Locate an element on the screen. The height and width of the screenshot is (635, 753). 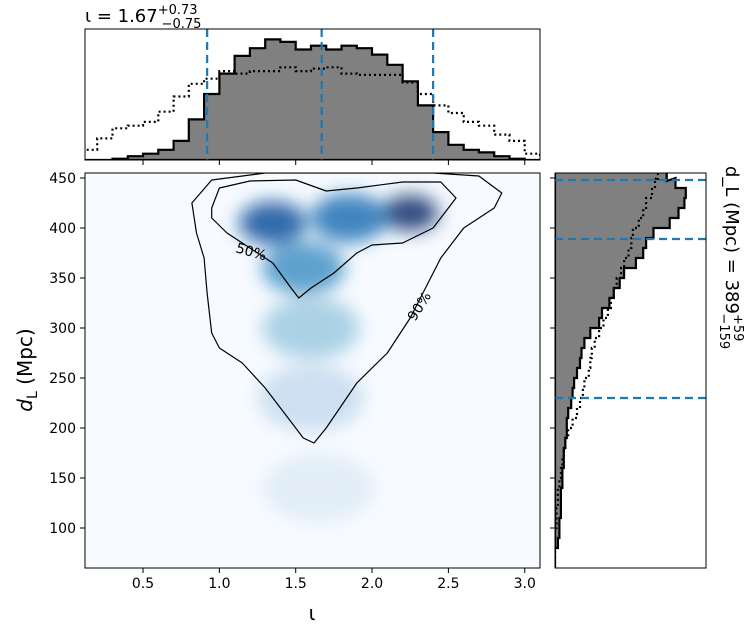
y-tick-label: 100 is located at coordinates (62, 529).